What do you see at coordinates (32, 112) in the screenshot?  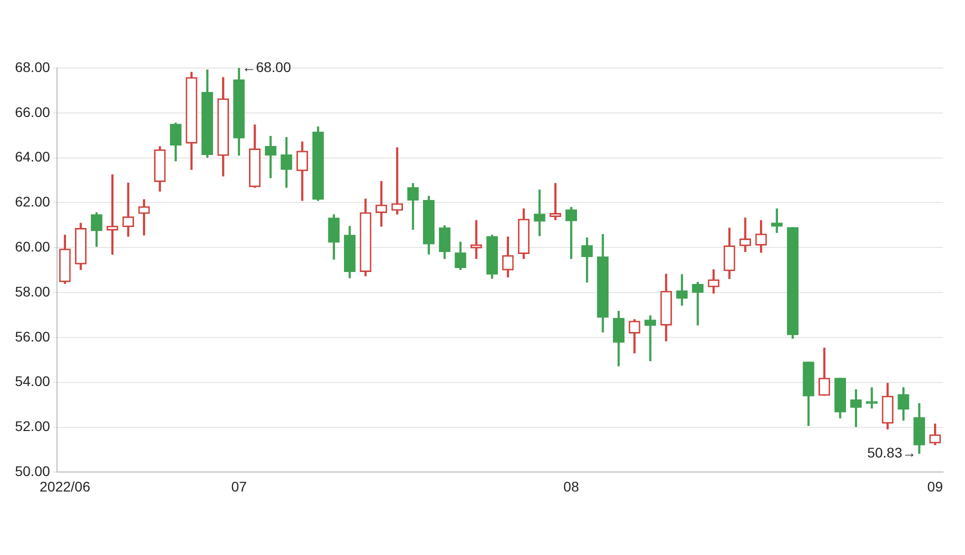 I see `y-tick-label: 66.00` at bounding box center [32, 112].